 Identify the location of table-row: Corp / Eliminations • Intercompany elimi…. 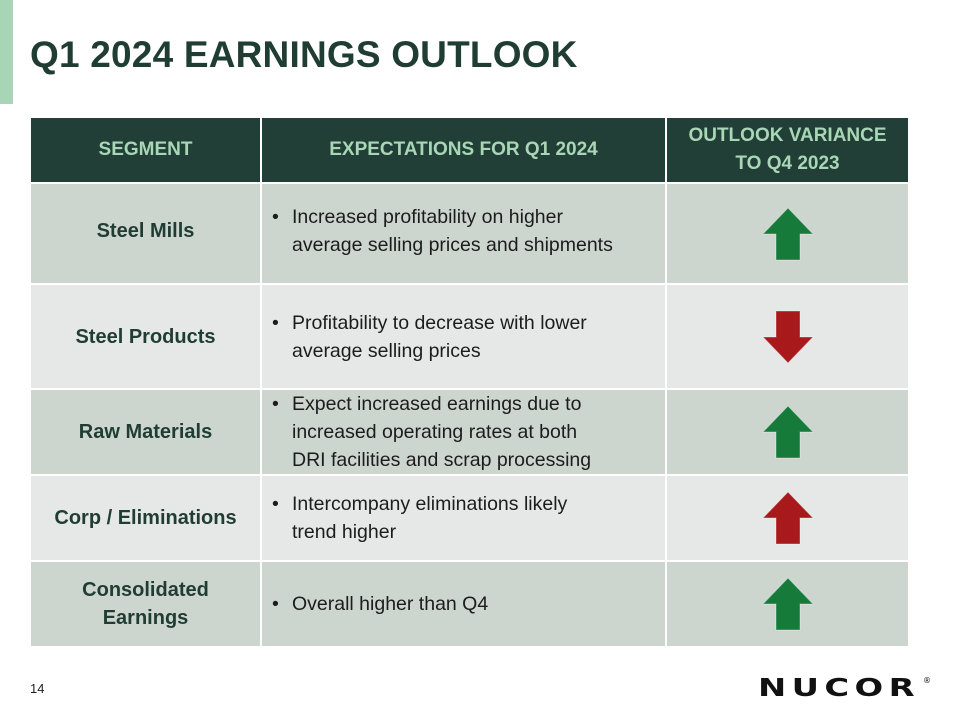
(469, 518).